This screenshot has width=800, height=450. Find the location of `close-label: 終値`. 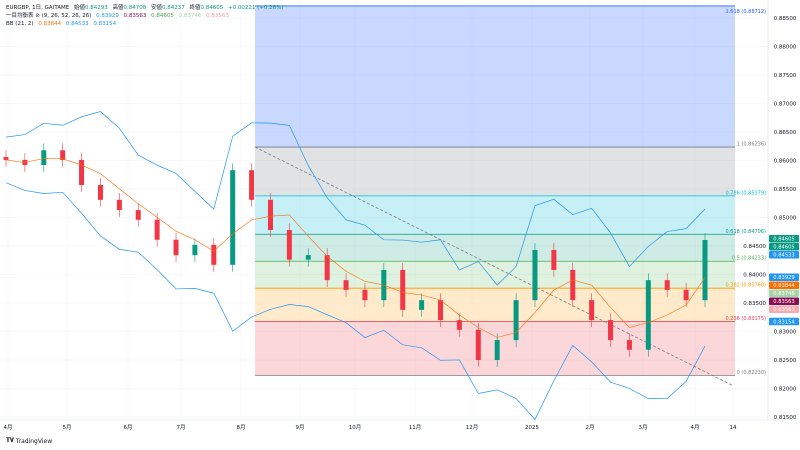

close-label: 終値 is located at coordinates (195, 8).